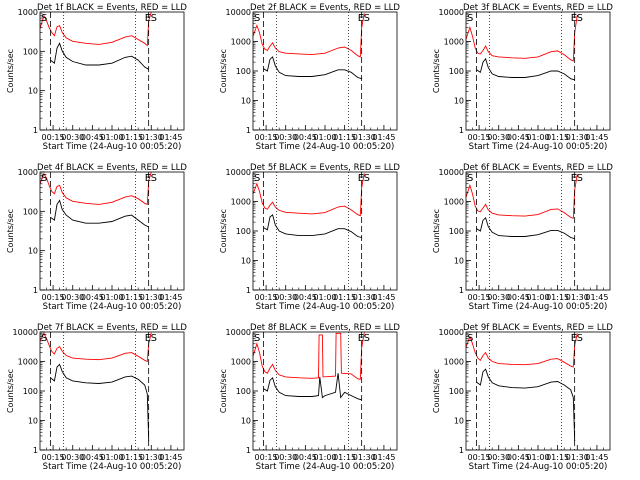 This screenshot has height=480, width=640. I want to click on panel-title: Det 3f BLACK = Events, RED = LLD, so click(538, 8).